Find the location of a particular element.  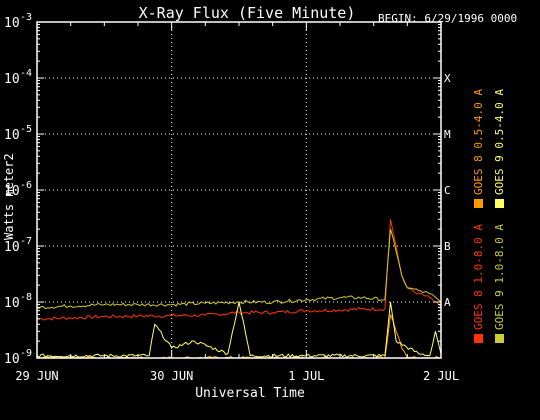

y-axis-label: Watts meter2 is located at coordinates (9, 196).